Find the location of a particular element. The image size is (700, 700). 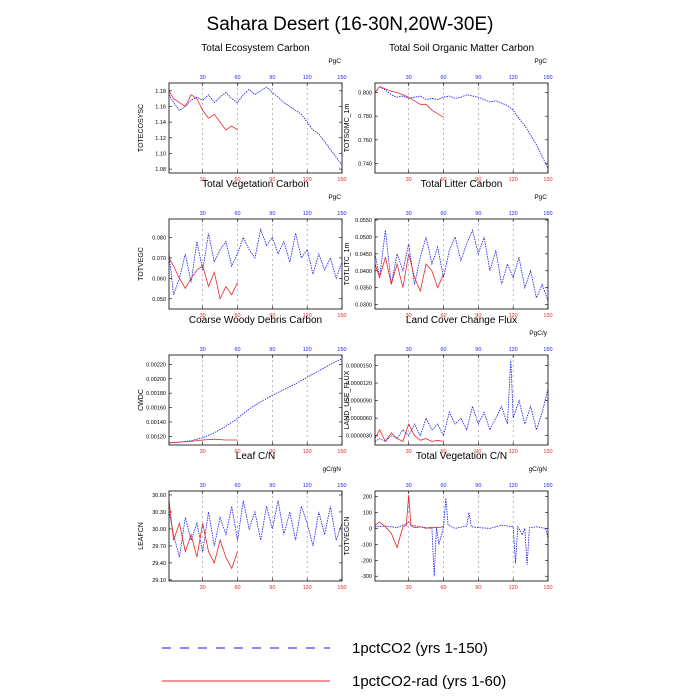

y-tick-label: 0.00220 is located at coordinates (156, 365).